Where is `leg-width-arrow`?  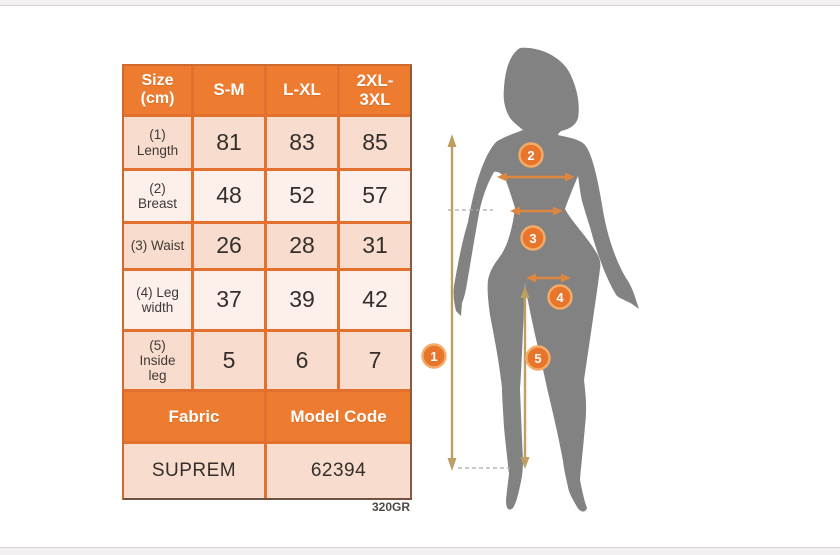
leg-width-arrow is located at coordinates (548, 278).